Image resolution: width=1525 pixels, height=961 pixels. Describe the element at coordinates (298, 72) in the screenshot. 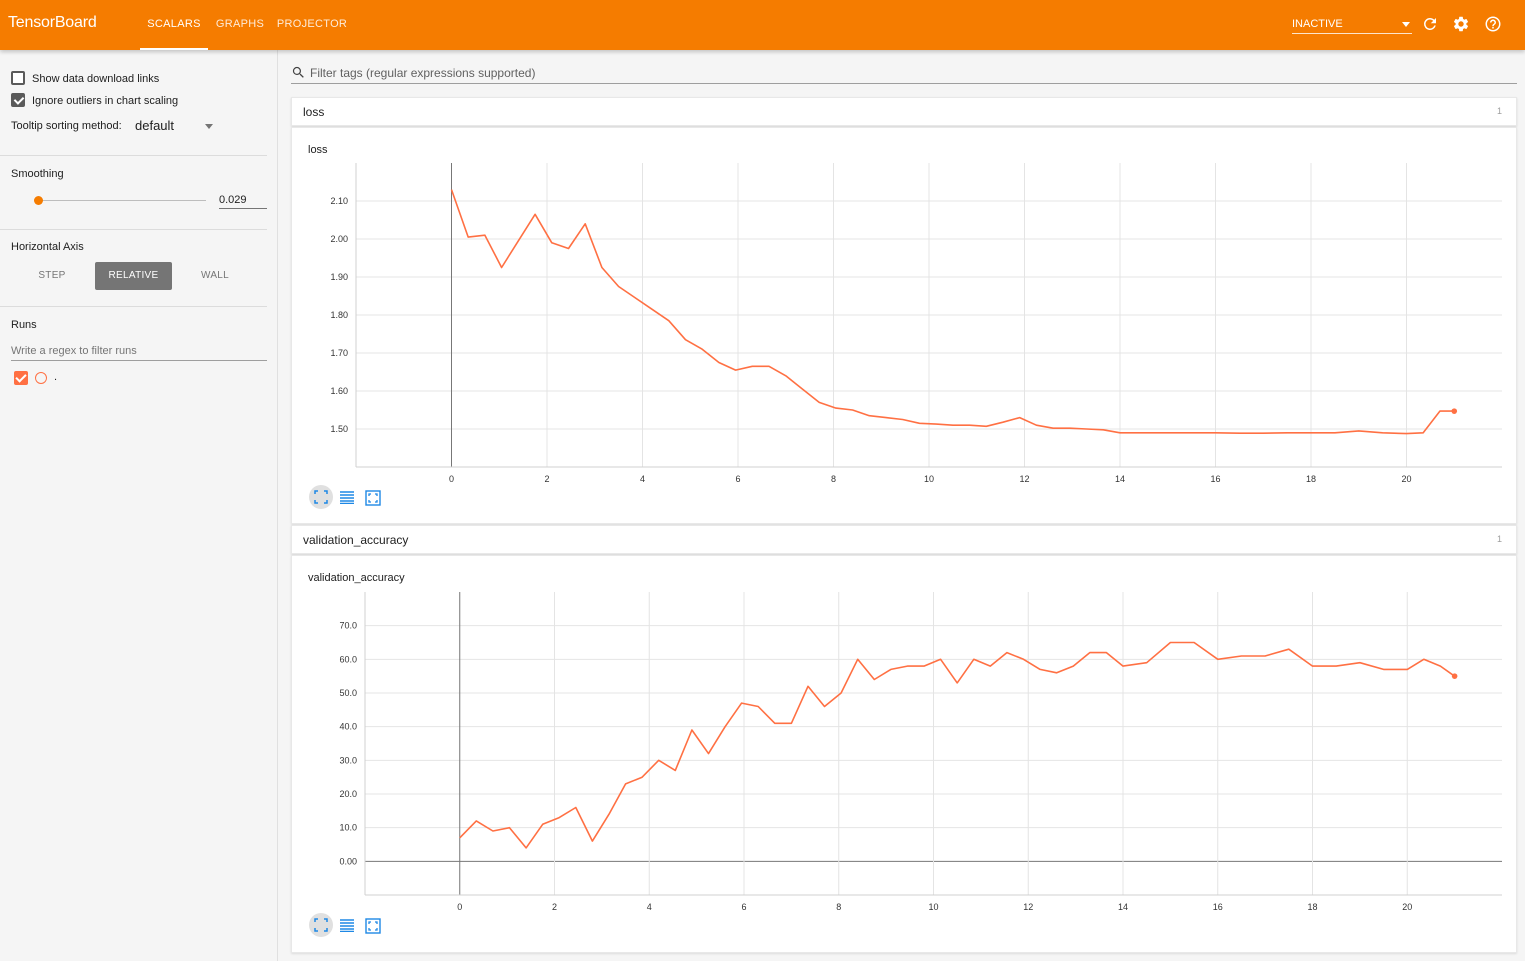

I see `search-icon` at that location.